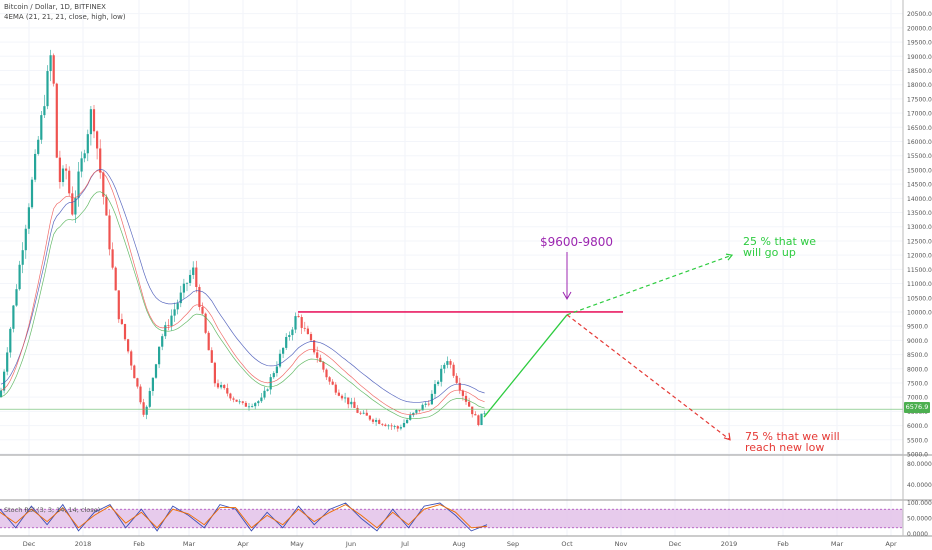  I want to click on up-annotation-line1: 25 % that we, so click(780, 241).